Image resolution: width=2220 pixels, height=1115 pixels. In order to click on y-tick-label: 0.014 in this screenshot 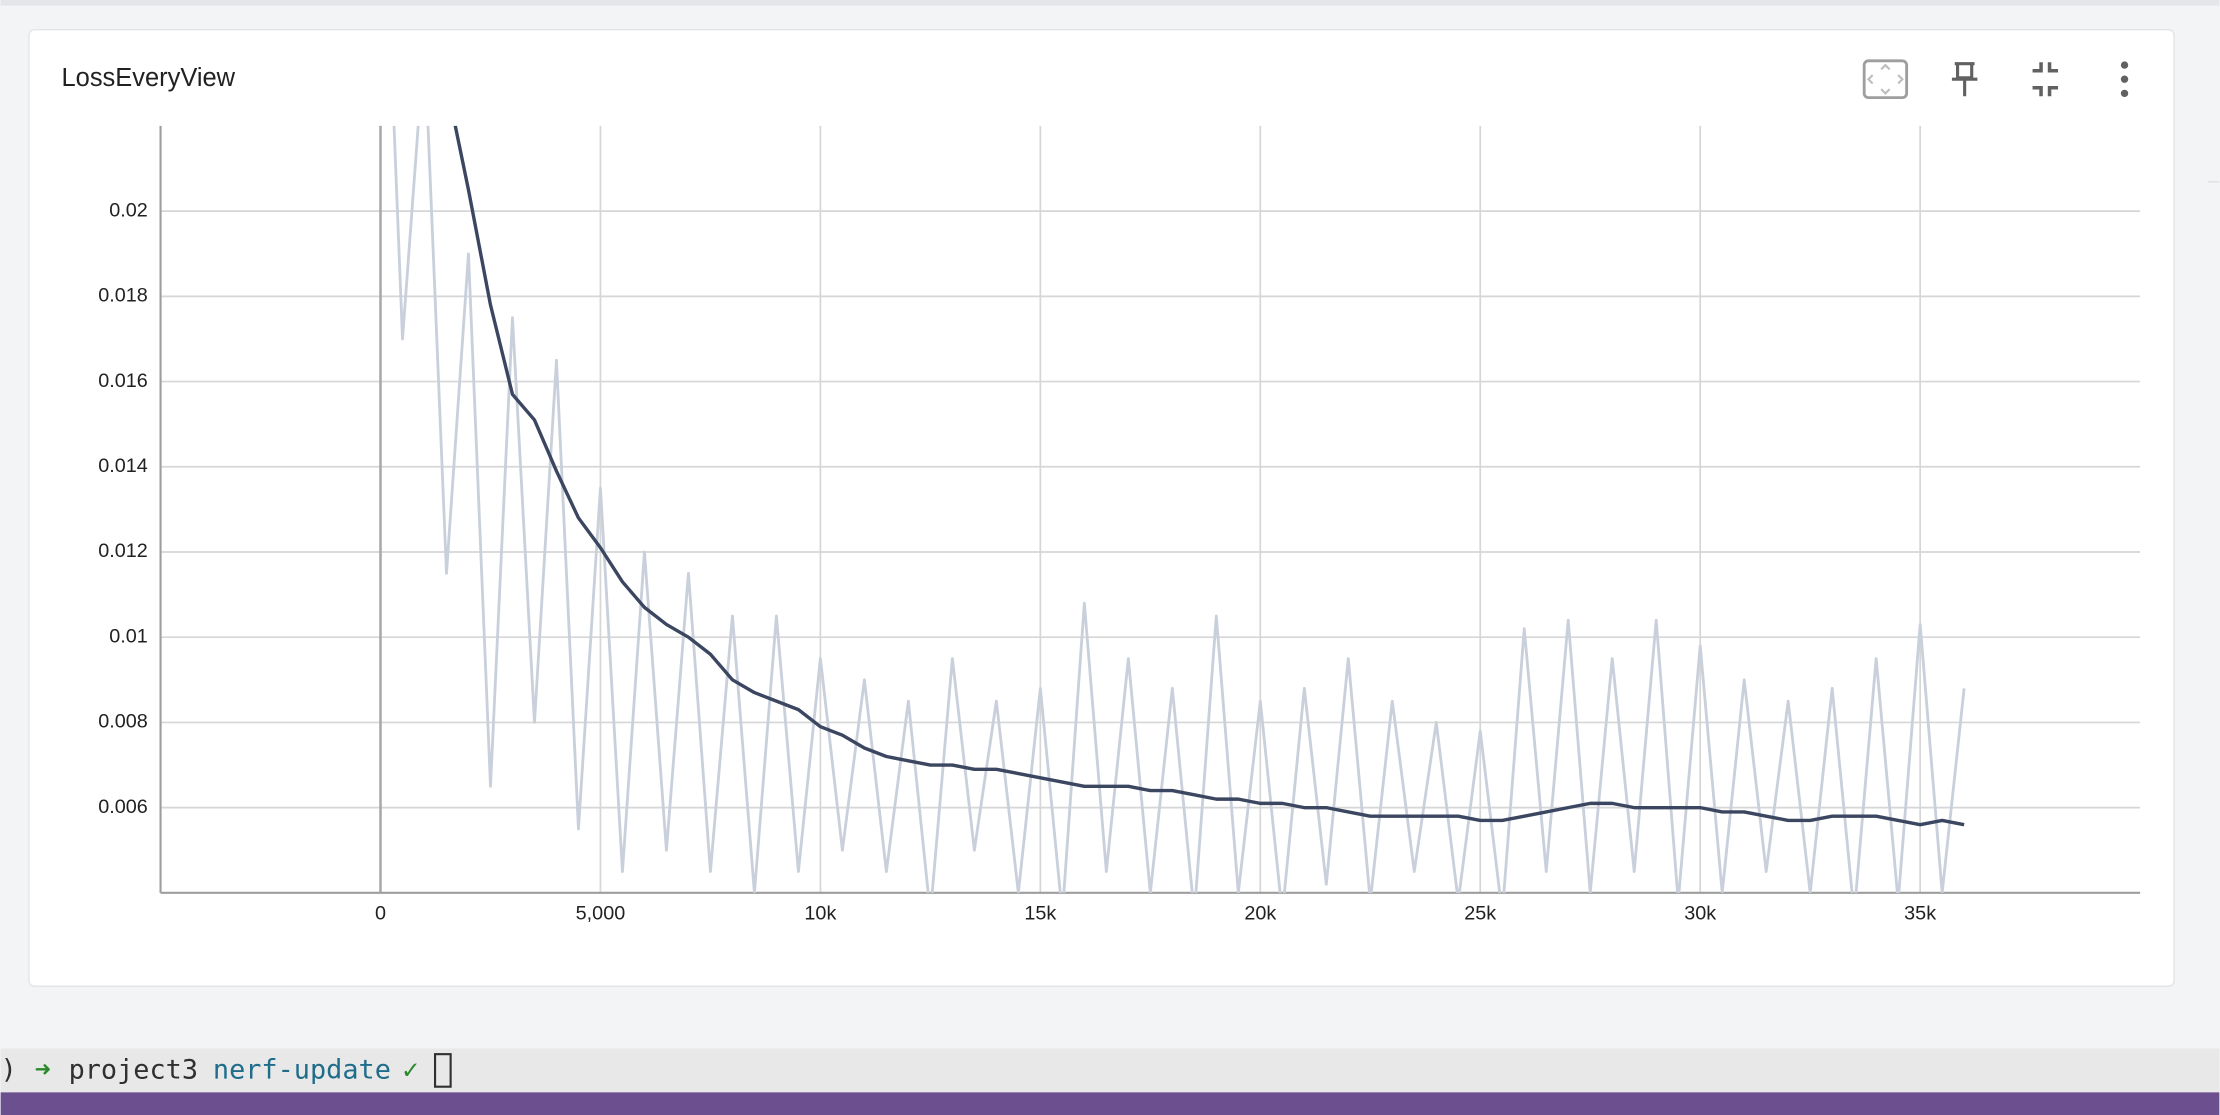, I will do `click(123, 466)`.